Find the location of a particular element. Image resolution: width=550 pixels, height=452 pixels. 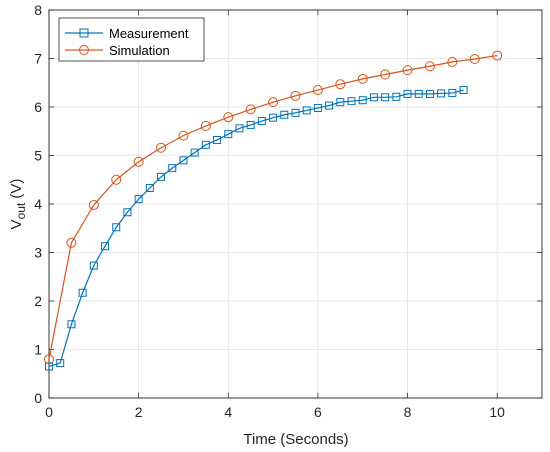

legend-square-marker is located at coordinates (84, 33).